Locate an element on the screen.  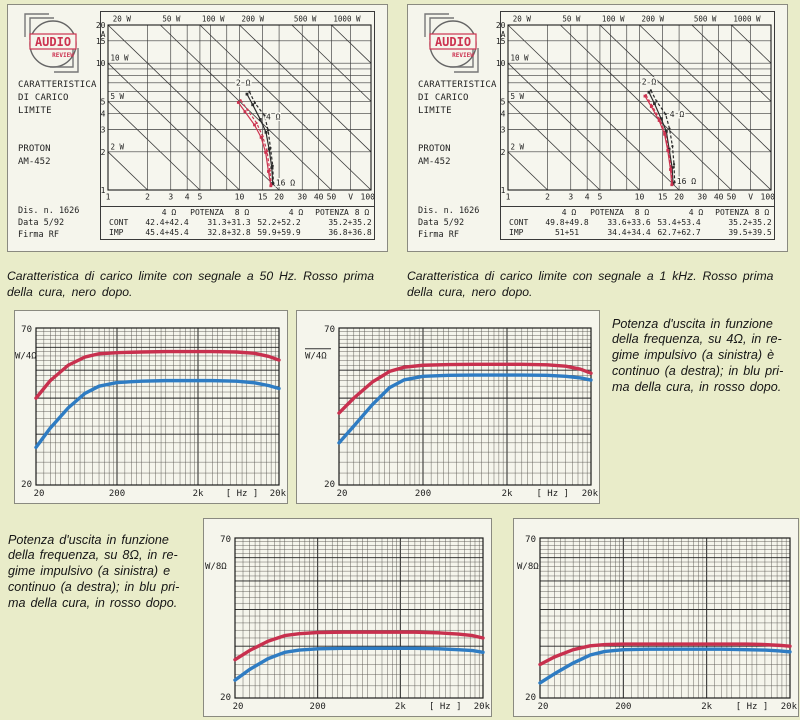
logo-audio-text: AUDIO is located at coordinates (53, 42).